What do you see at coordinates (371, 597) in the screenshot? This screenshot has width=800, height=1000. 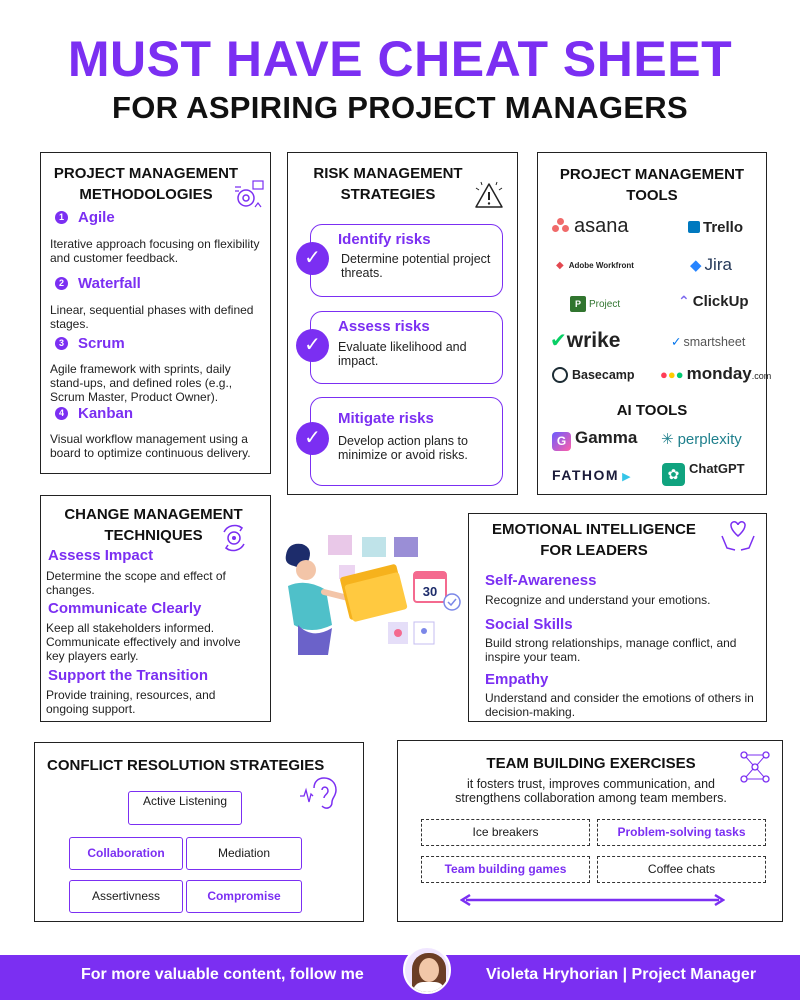 I see `project-manager-illustration: 30` at bounding box center [371, 597].